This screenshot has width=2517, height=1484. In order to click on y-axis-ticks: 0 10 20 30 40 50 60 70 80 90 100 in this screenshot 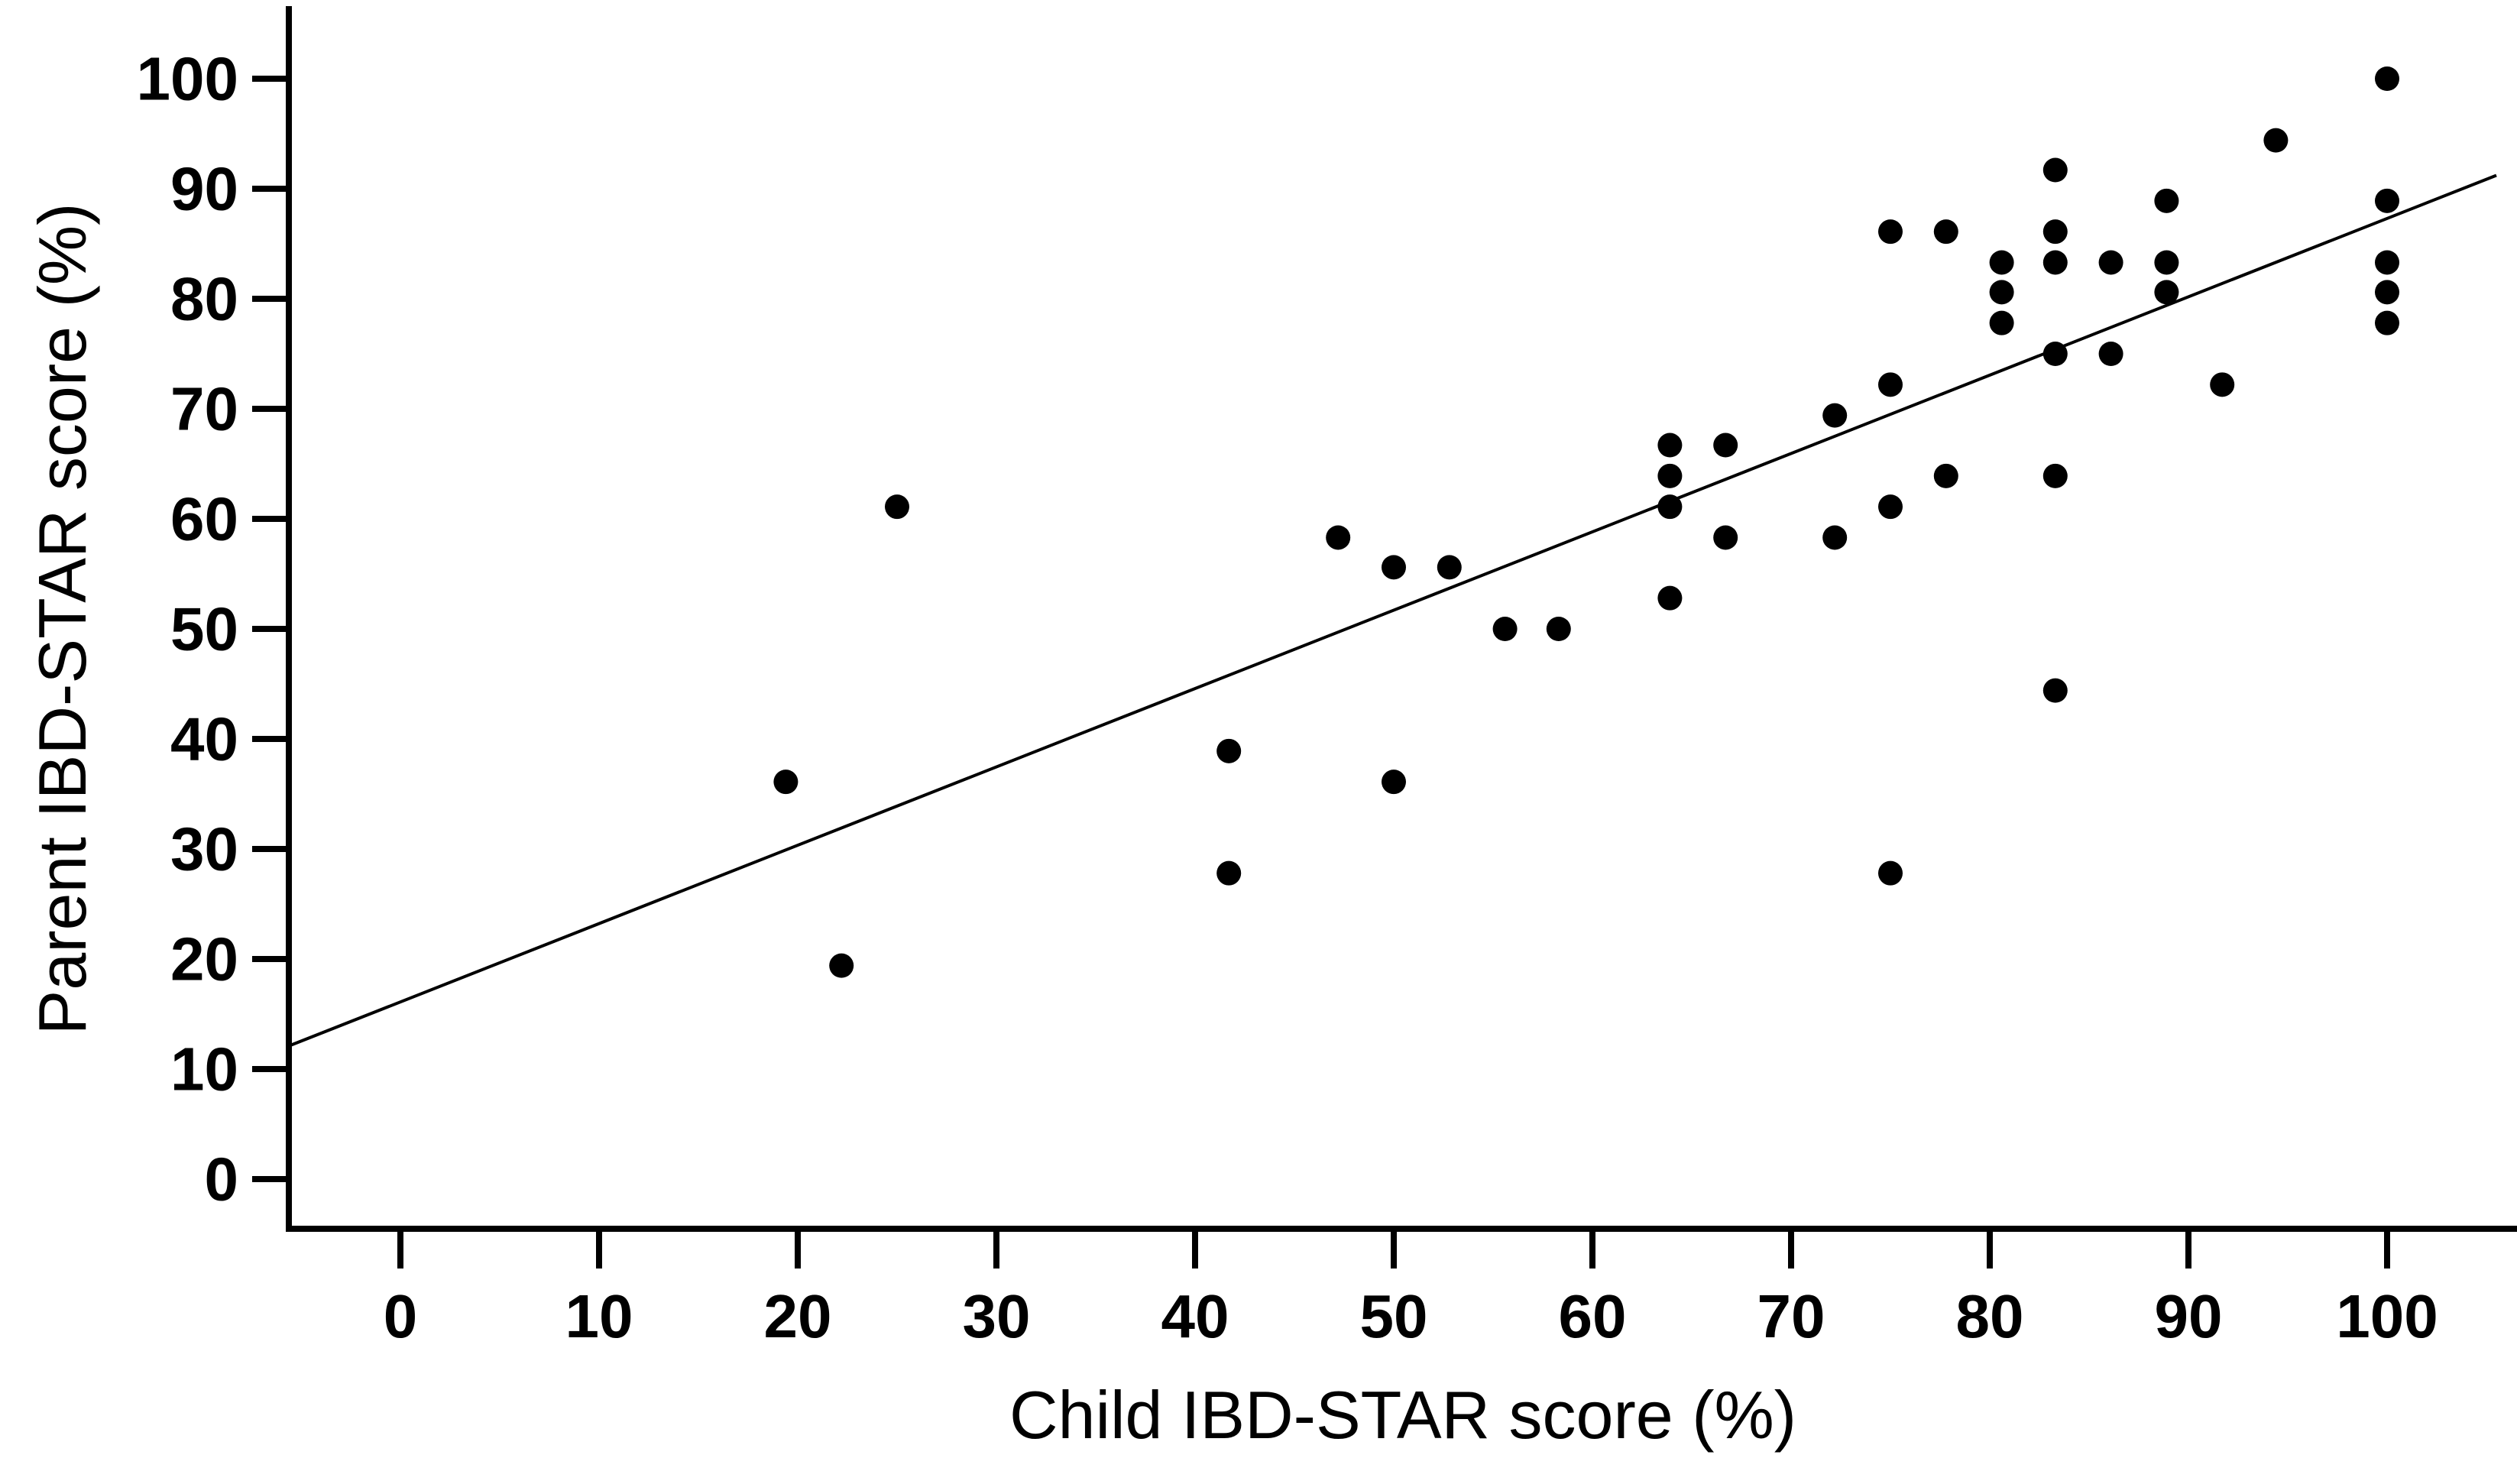, I will do `click(213, 629)`.